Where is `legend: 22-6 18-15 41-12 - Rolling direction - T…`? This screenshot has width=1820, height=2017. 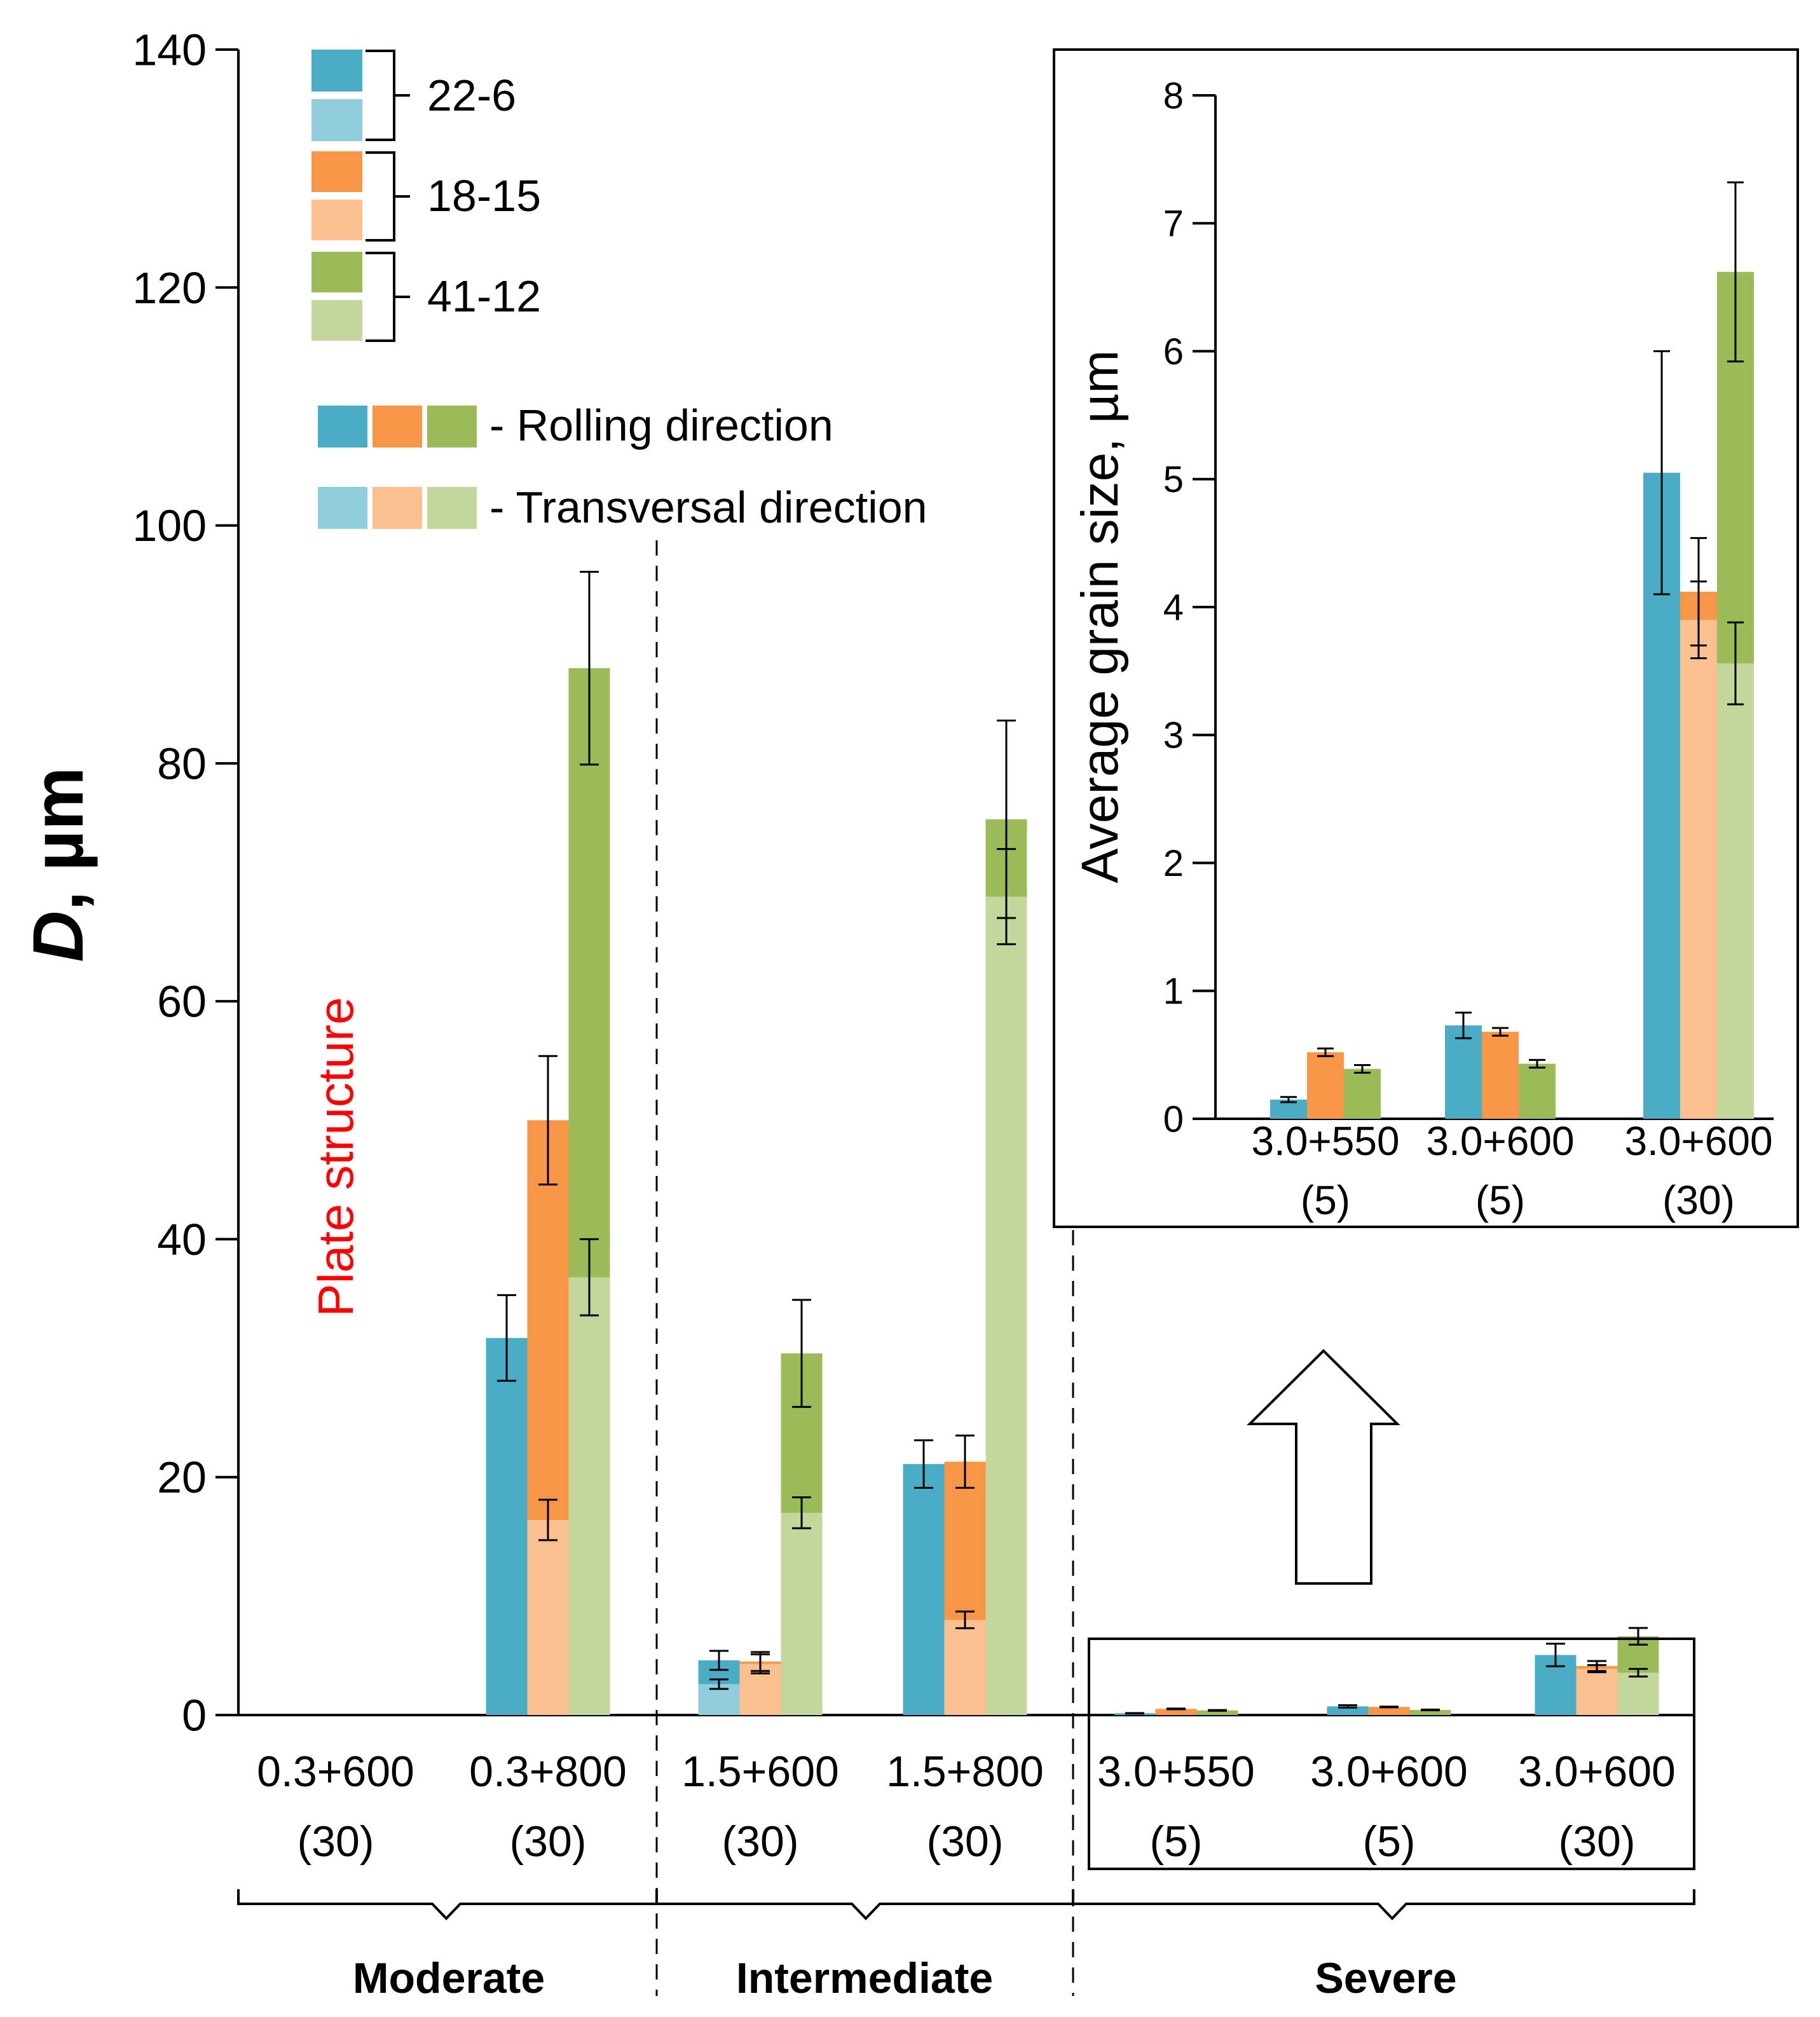 legend: 22-6 18-15 41-12 - Rolling direction - T… is located at coordinates (619, 291).